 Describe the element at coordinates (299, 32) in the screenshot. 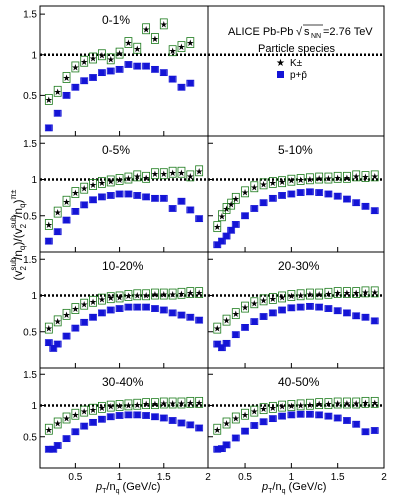

I see `legend-energy-root: √` at that location.